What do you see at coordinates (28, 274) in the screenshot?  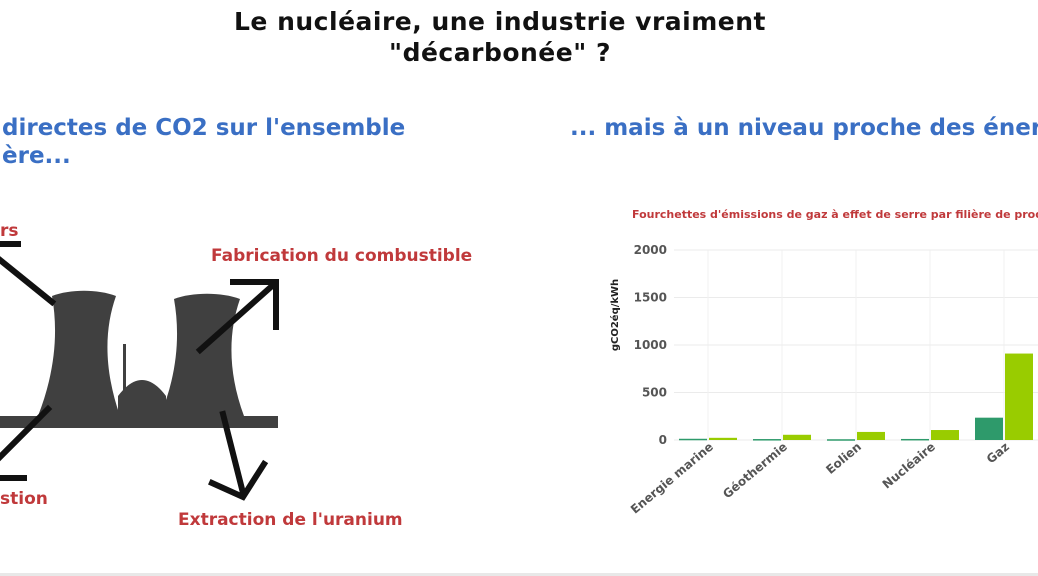 I see `arrow-top-left` at bounding box center [28, 274].